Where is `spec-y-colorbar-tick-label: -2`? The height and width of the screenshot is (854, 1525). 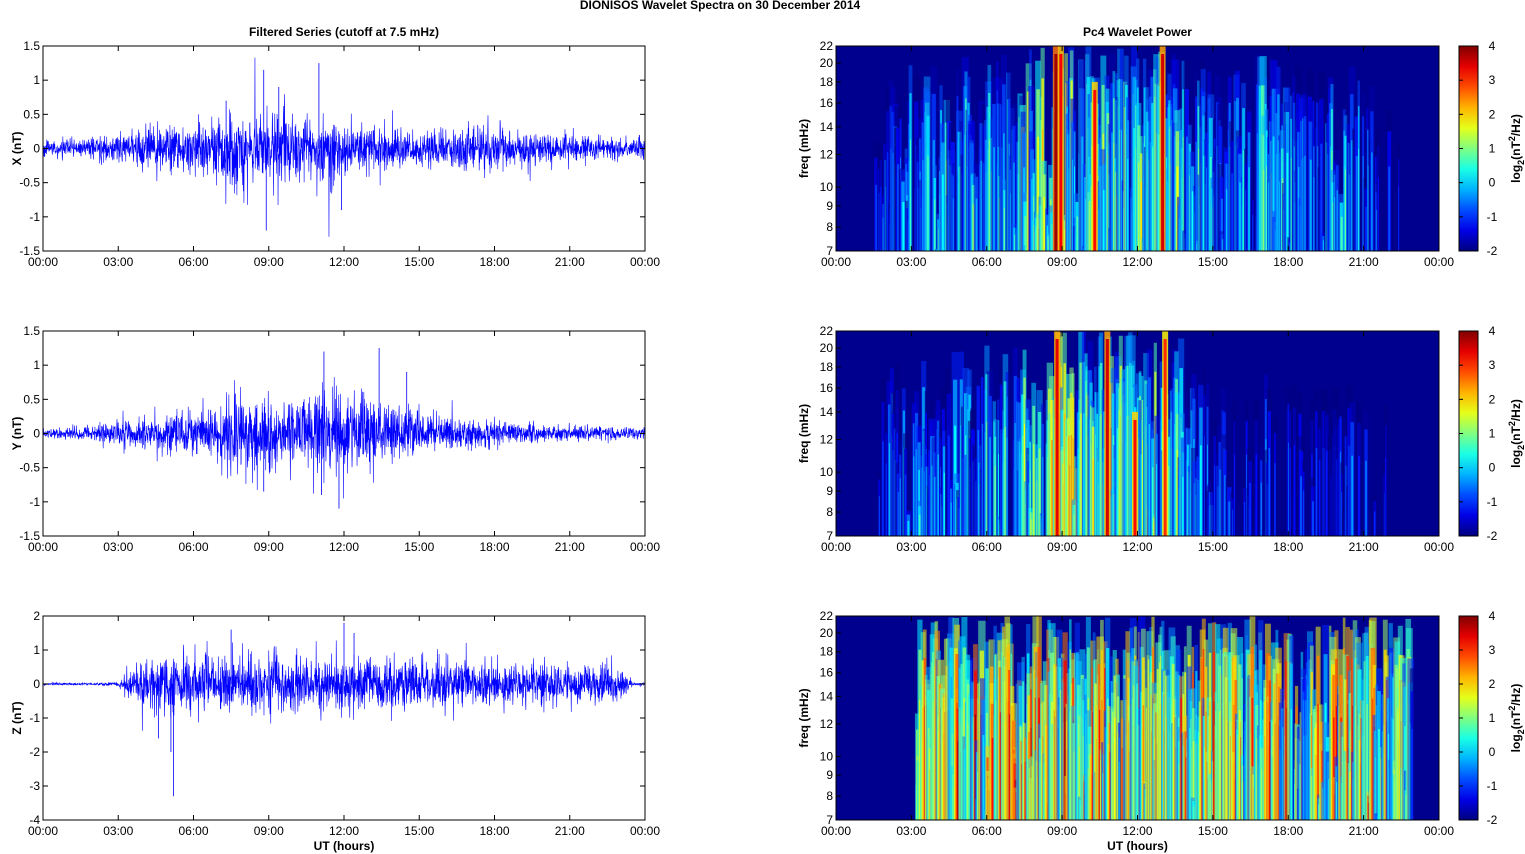 spec-y-colorbar-tick-label: -2 is located at coordinates (1492, 536).